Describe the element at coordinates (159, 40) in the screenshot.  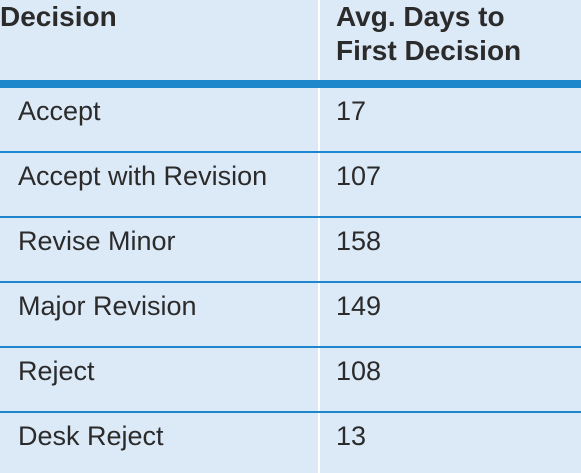
I see `header-decision: Decision` at that location.